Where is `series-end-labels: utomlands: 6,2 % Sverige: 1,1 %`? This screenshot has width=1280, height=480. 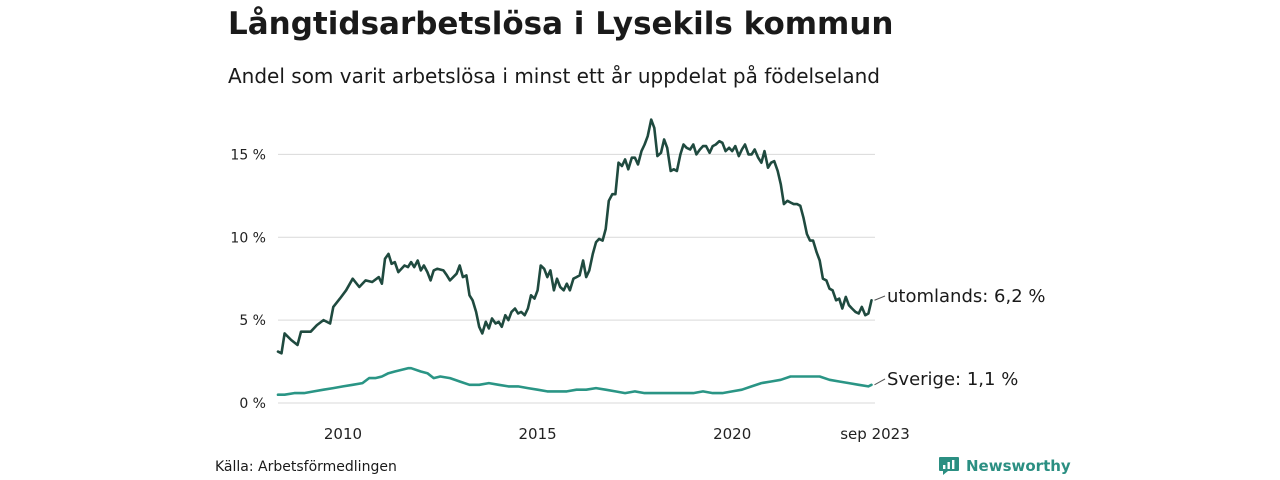 series-end-labels: utomlands: 6,2 % Sverige: 1,1 % is located at coordinates (960, 338).